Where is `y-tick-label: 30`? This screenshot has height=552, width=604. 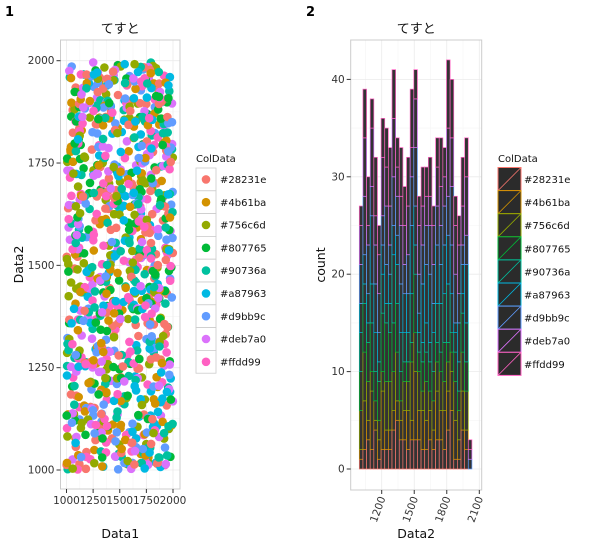
y-tick-label: 30 is located at coordinates (337, 177).